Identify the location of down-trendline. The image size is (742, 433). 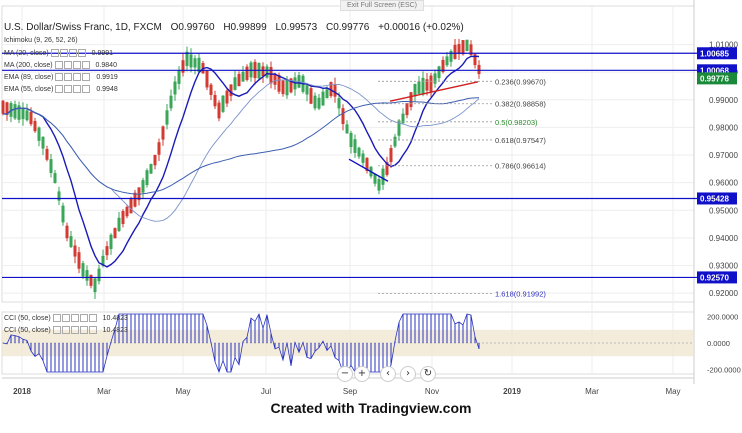
(368, 170).